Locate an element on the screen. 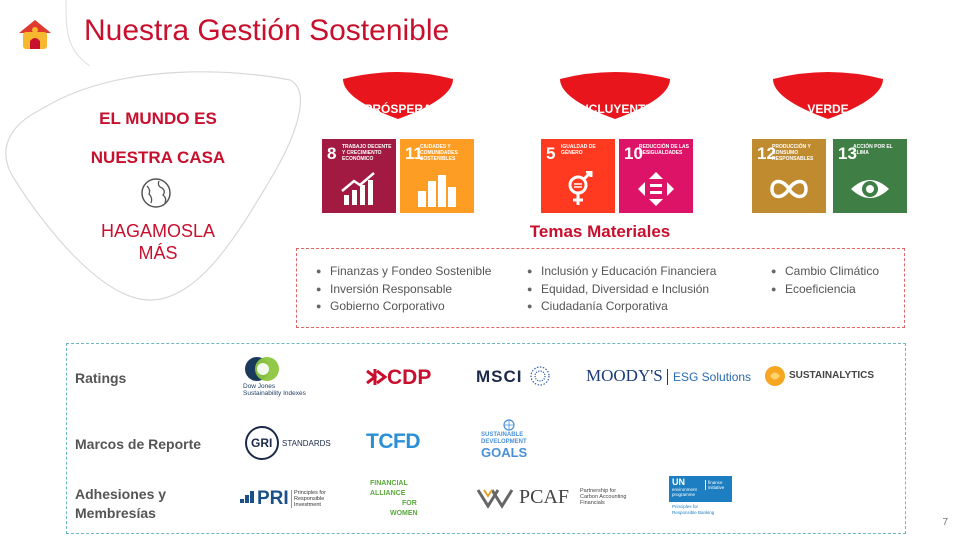  page-number: 7 is located at coordinates (945, 522).